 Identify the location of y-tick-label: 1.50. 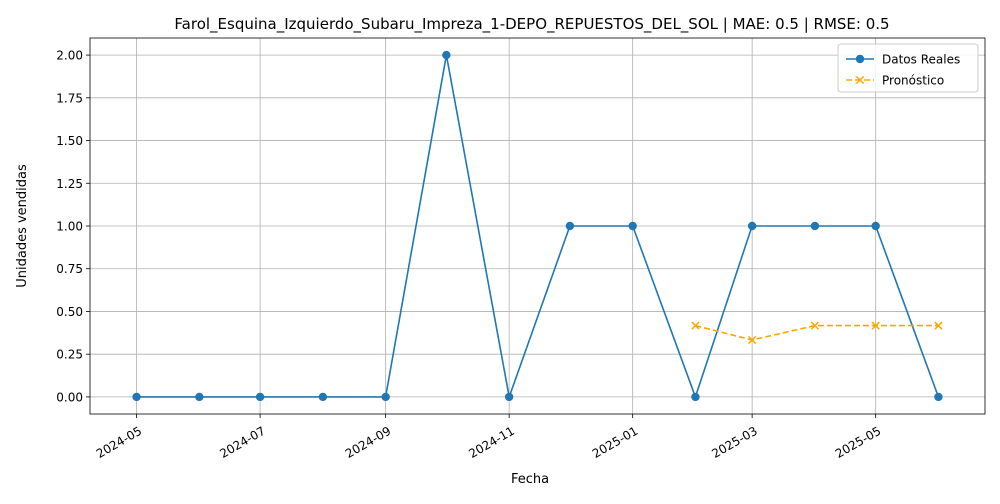
(69, 141).